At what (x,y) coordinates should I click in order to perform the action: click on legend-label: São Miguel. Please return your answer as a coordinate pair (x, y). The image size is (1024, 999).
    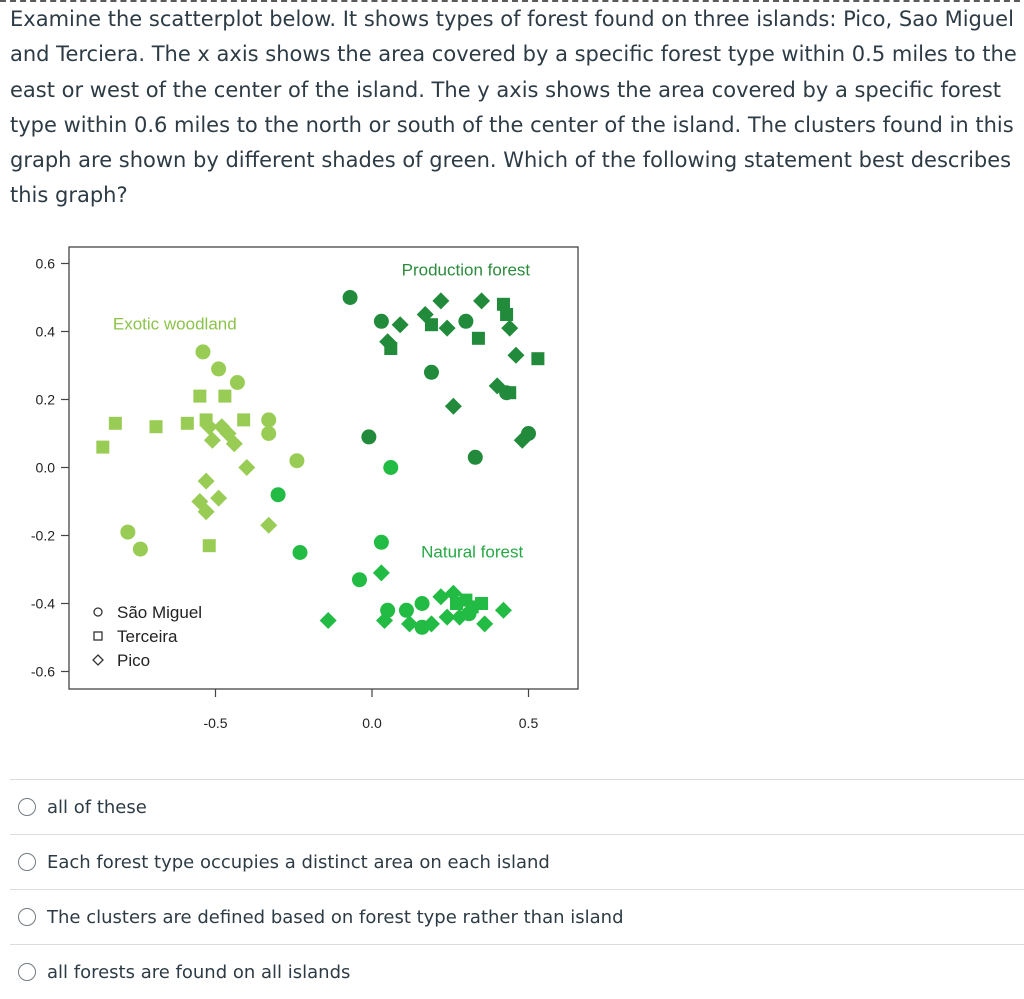
    Looking at the image, I should click on (159, 612).